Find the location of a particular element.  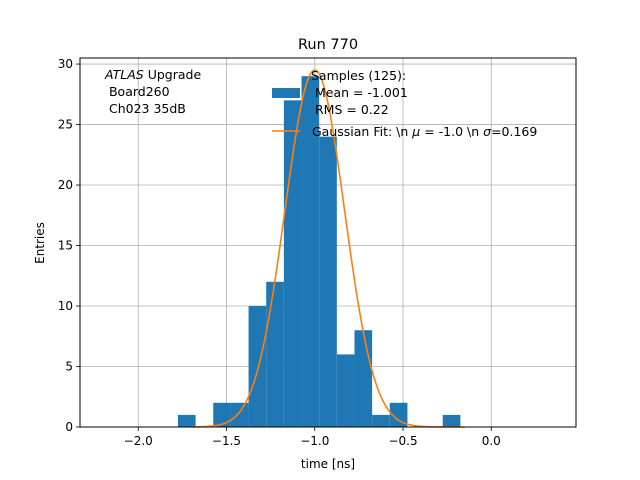

legend-mean: Mean = -1.001 is located at coordinates (361, 92).